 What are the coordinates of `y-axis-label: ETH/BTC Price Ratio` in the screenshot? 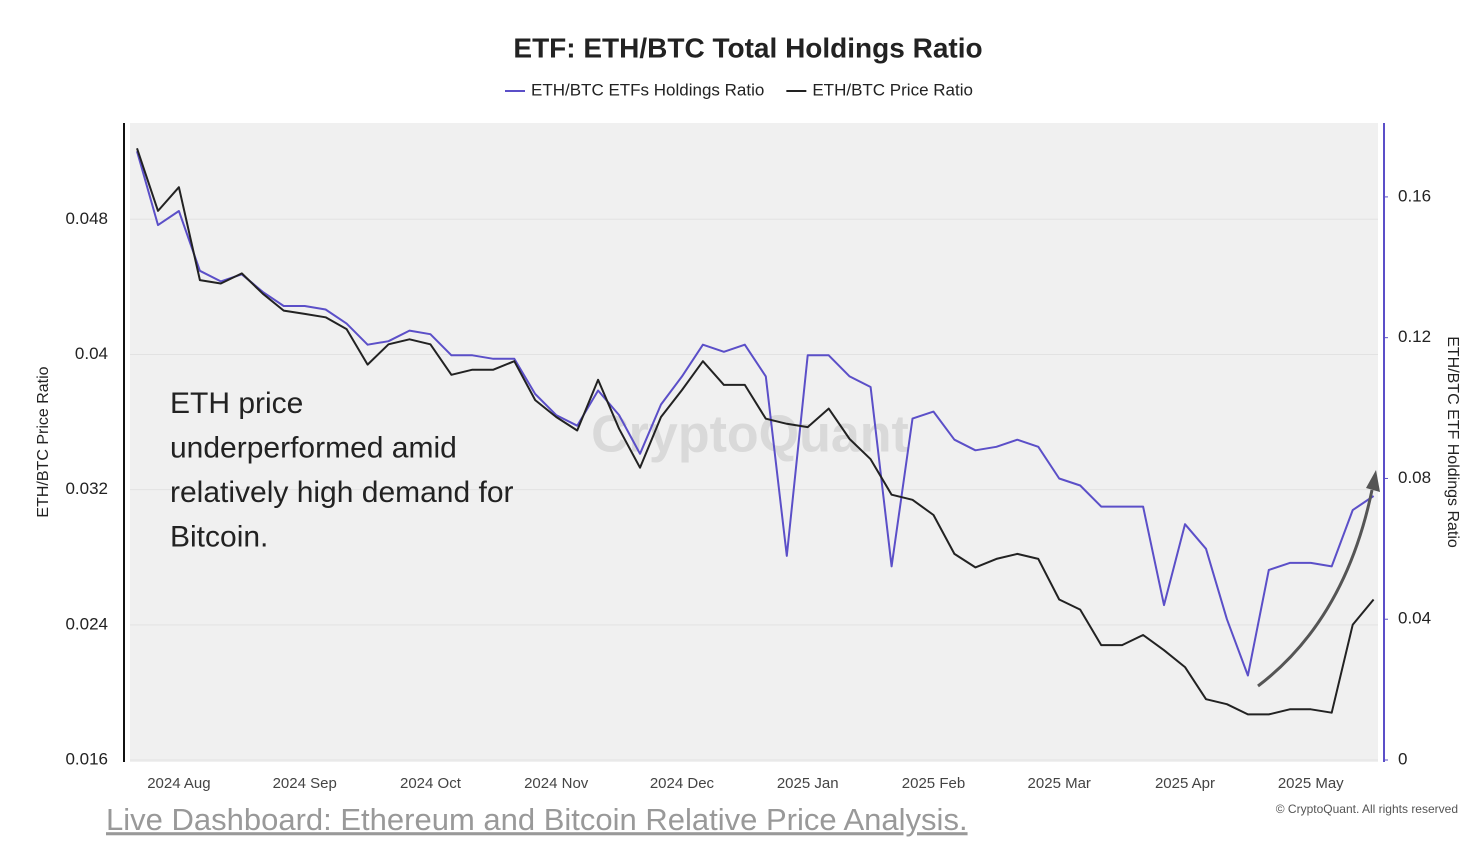 It's located at (43, 441).